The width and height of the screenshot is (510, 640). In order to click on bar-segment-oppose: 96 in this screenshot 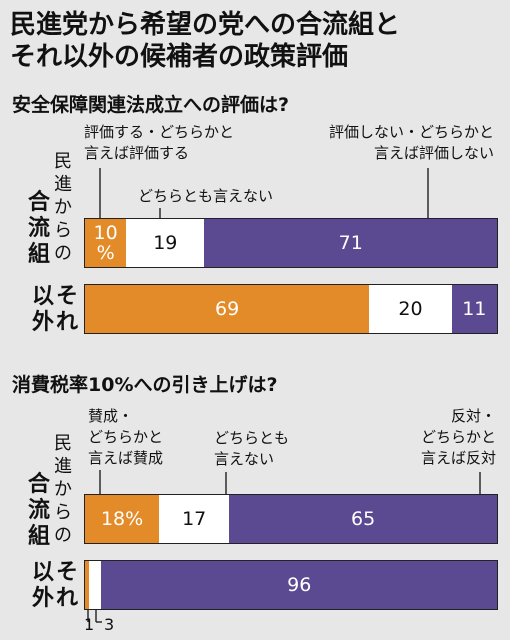, I will do `click(299, 585)`.